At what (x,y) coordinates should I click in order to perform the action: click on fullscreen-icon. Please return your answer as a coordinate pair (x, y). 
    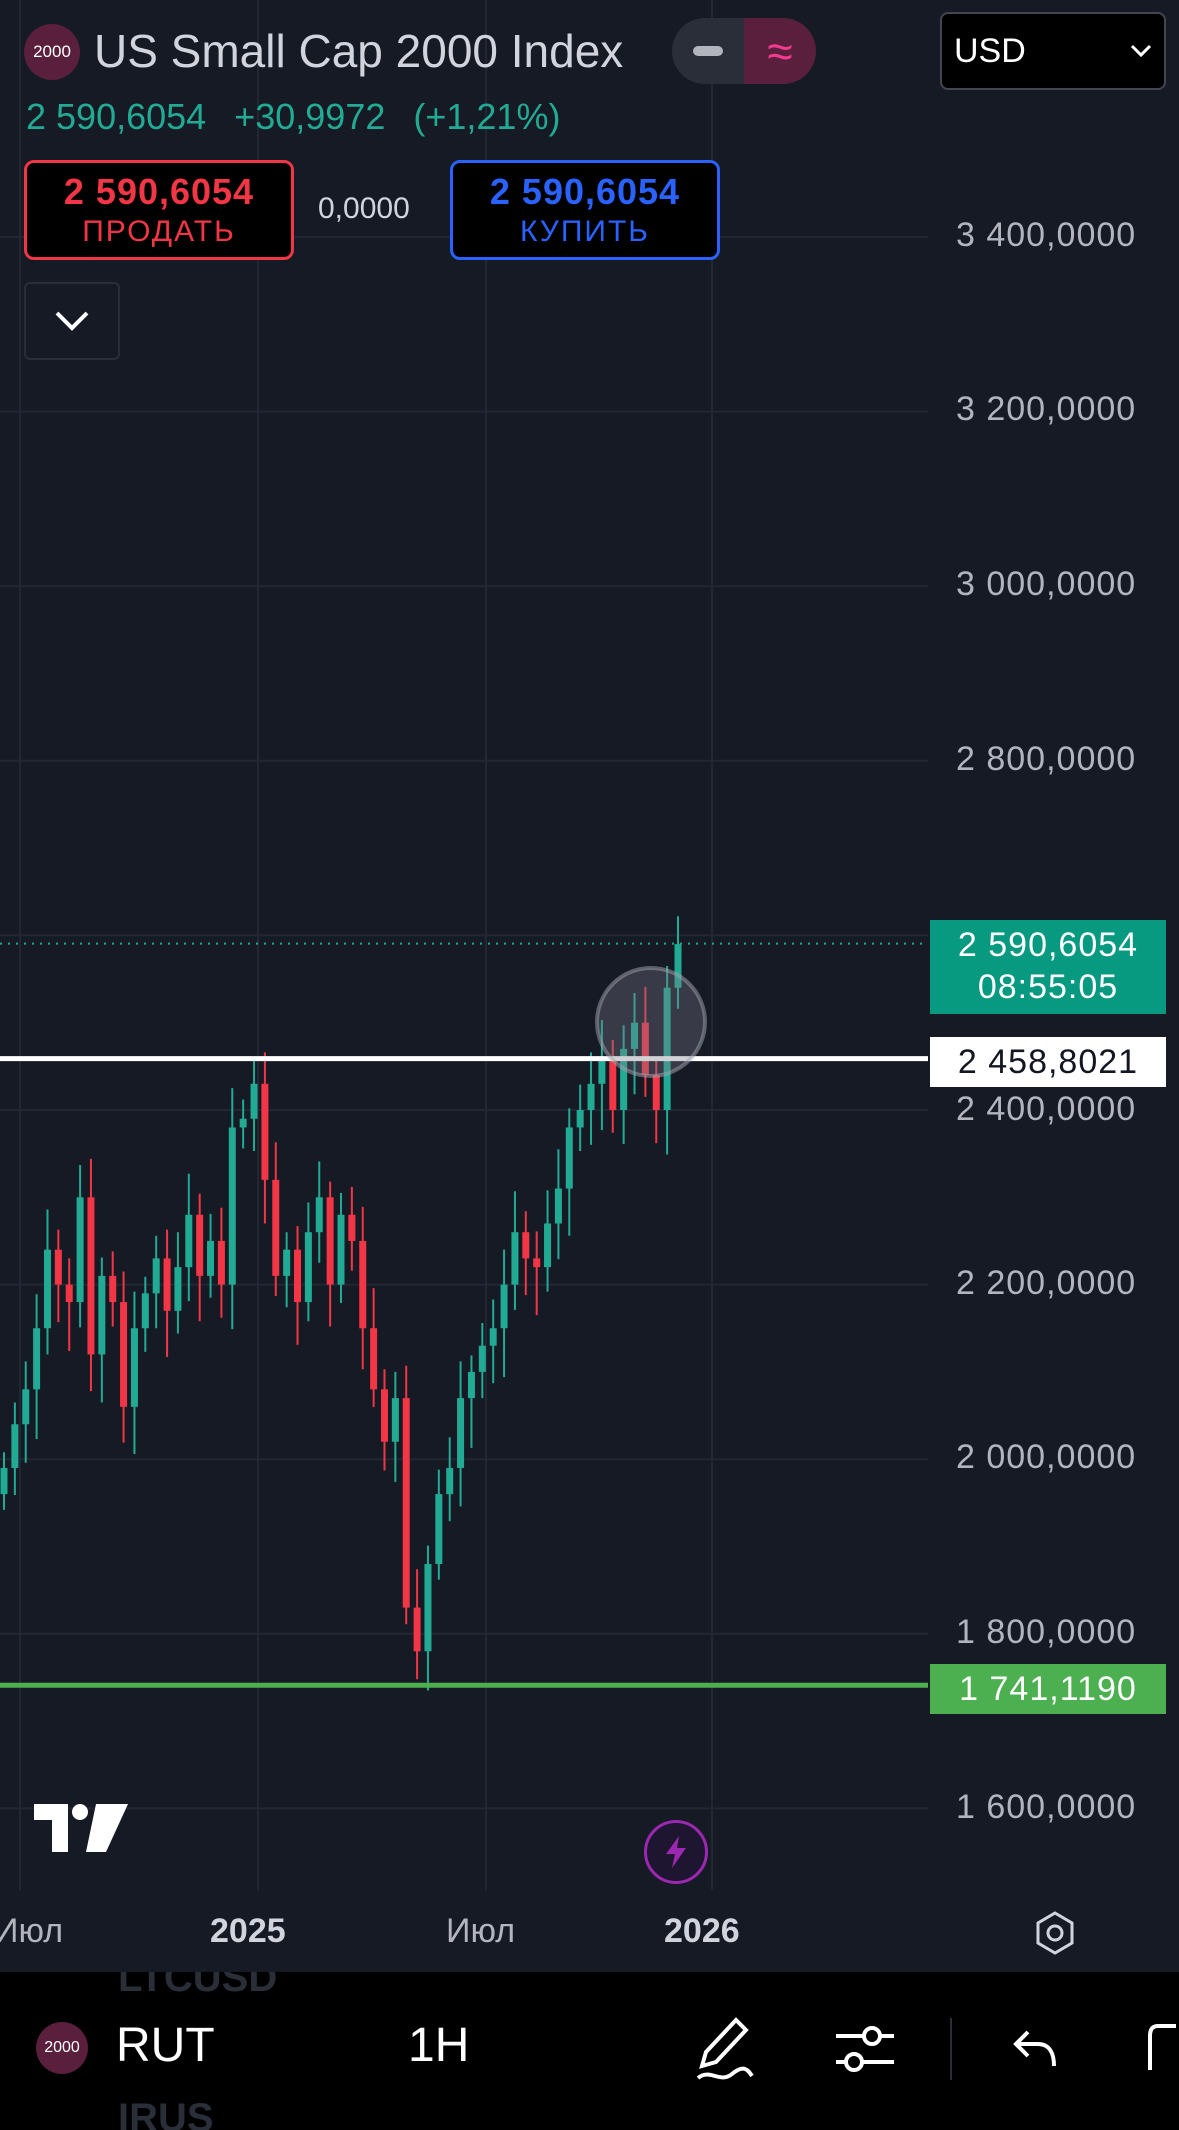
    Looking at the image, I should click on (1162, 2050).